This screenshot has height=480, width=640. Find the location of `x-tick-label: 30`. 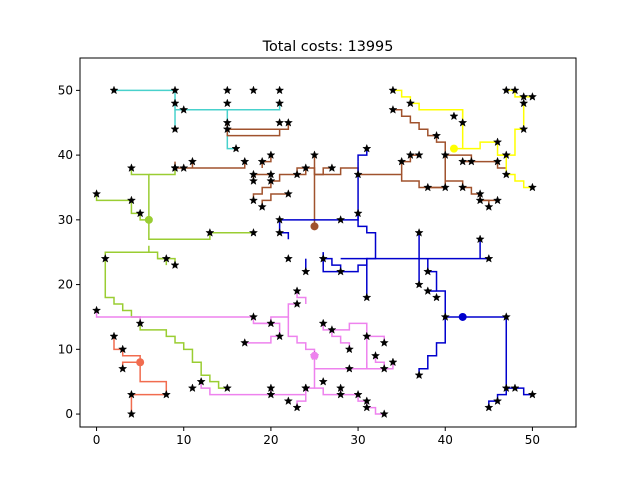

x-tick-label: 30 is located at coordinates (357, 440).